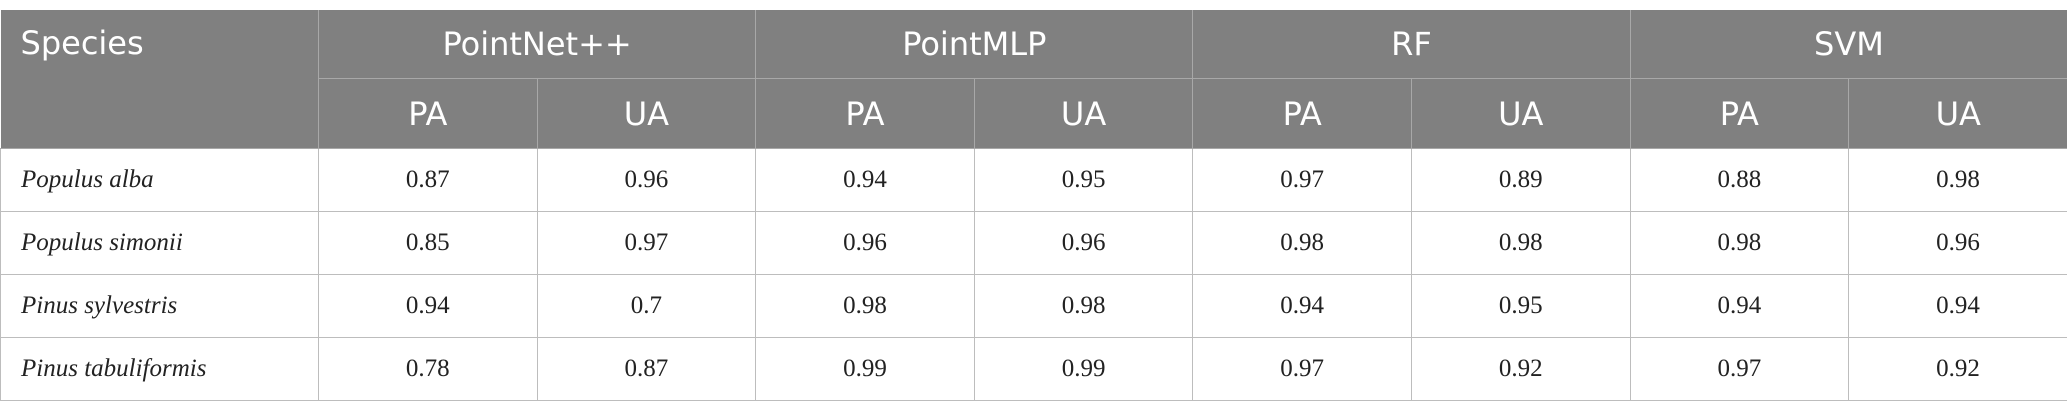  I want to click on species-name: Populus alba, so click(159, 180).